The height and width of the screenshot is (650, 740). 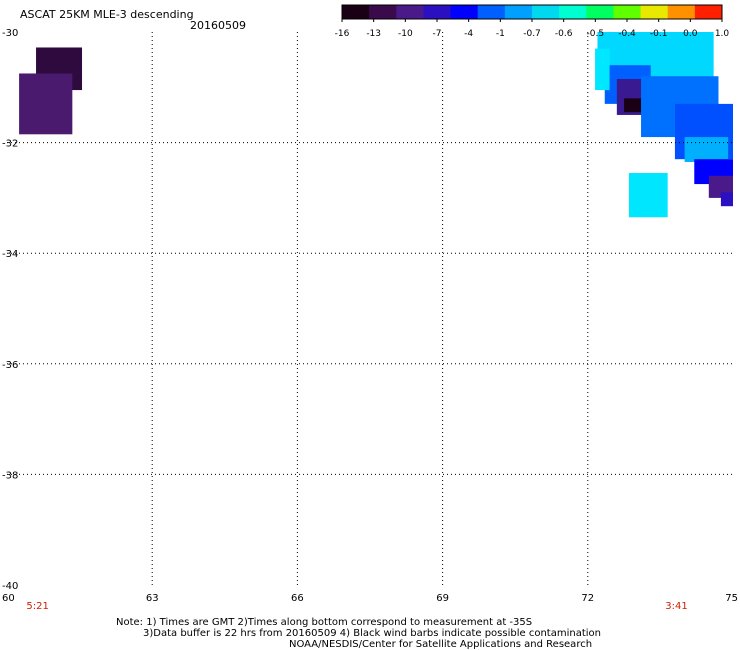 What do you see at coordinates (10, 254) in the screenshot?
I see `y-tick-label: -34` at bounding box center [10, 254].